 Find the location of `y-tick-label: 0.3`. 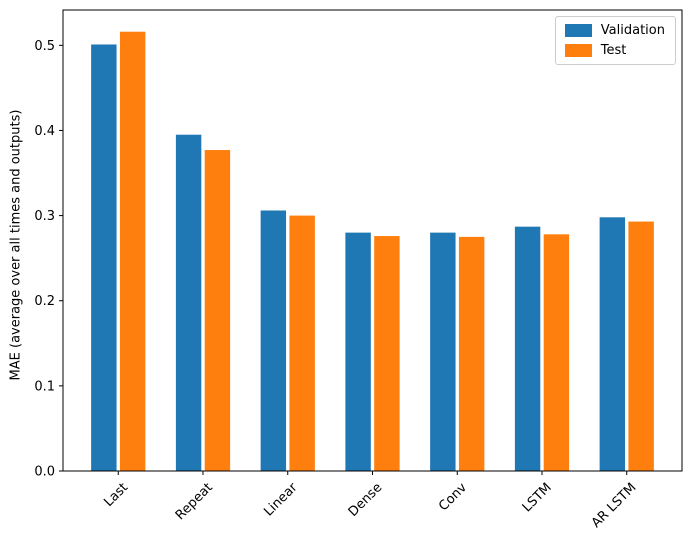

y-tick-label: 0.3 is located at coordinates (44, 216).